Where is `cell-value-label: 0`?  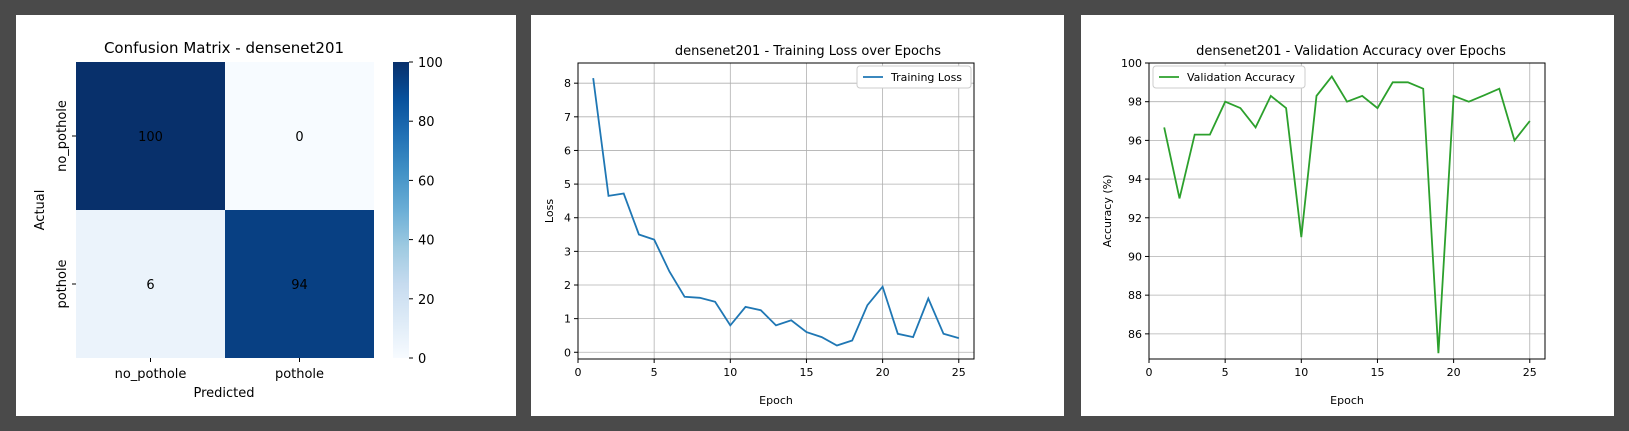 cell-value-label: 0 is located at coordinates (299, 137).